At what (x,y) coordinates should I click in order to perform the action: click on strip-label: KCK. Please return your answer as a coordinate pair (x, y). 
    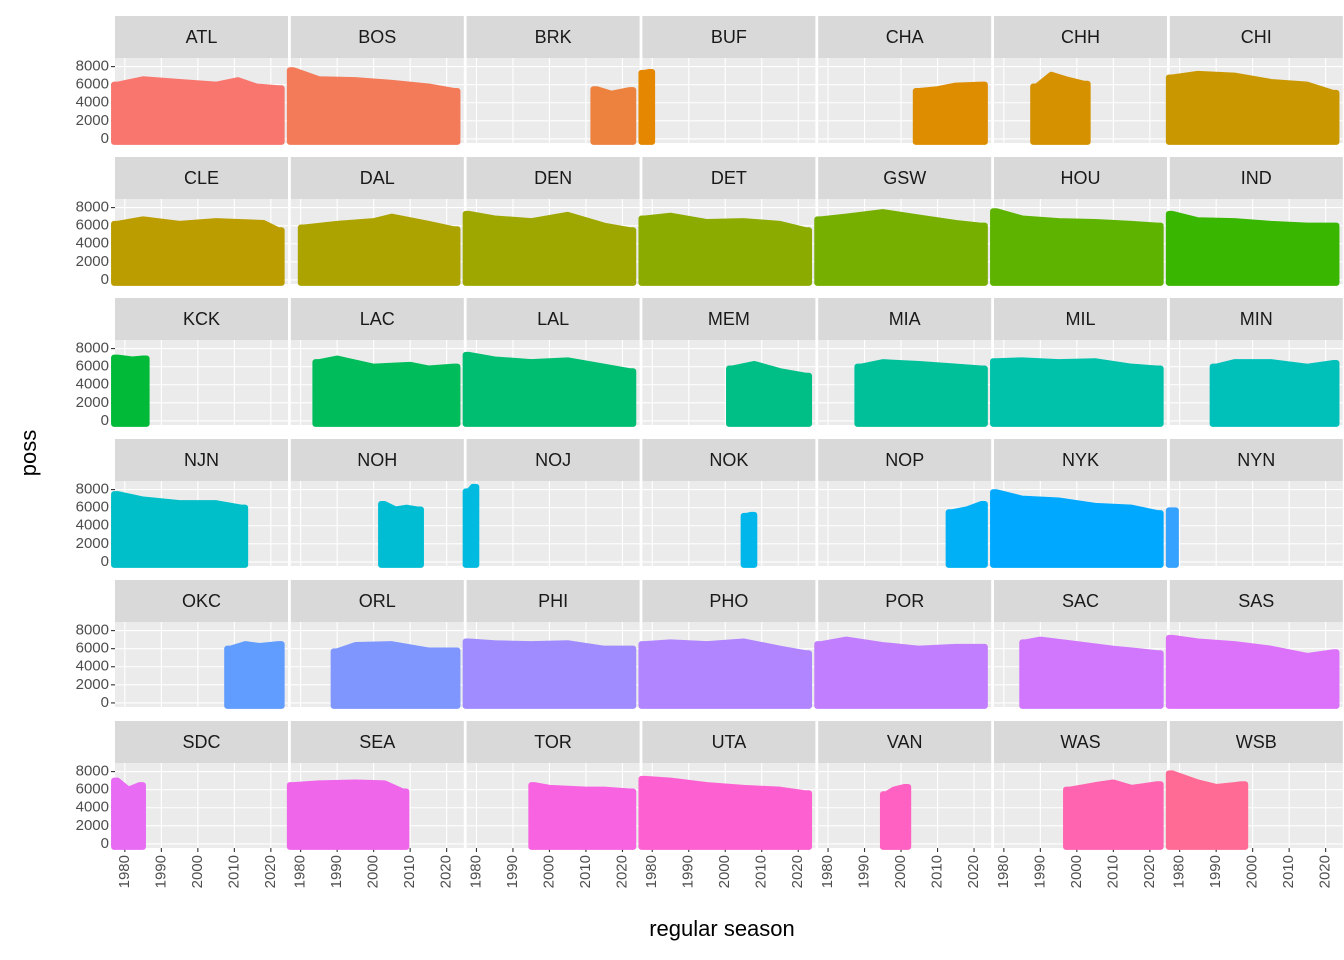
    Looking at the image, I should click on (201, 319).